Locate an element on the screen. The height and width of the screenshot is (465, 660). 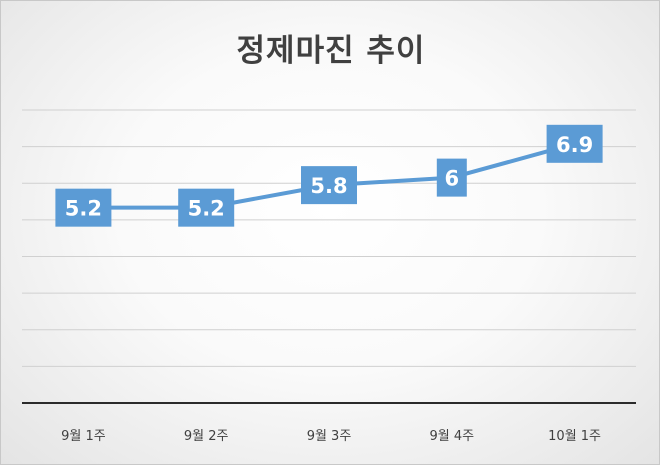
x-tick-label: 9월 4주 is located at coordinates (451, 436).